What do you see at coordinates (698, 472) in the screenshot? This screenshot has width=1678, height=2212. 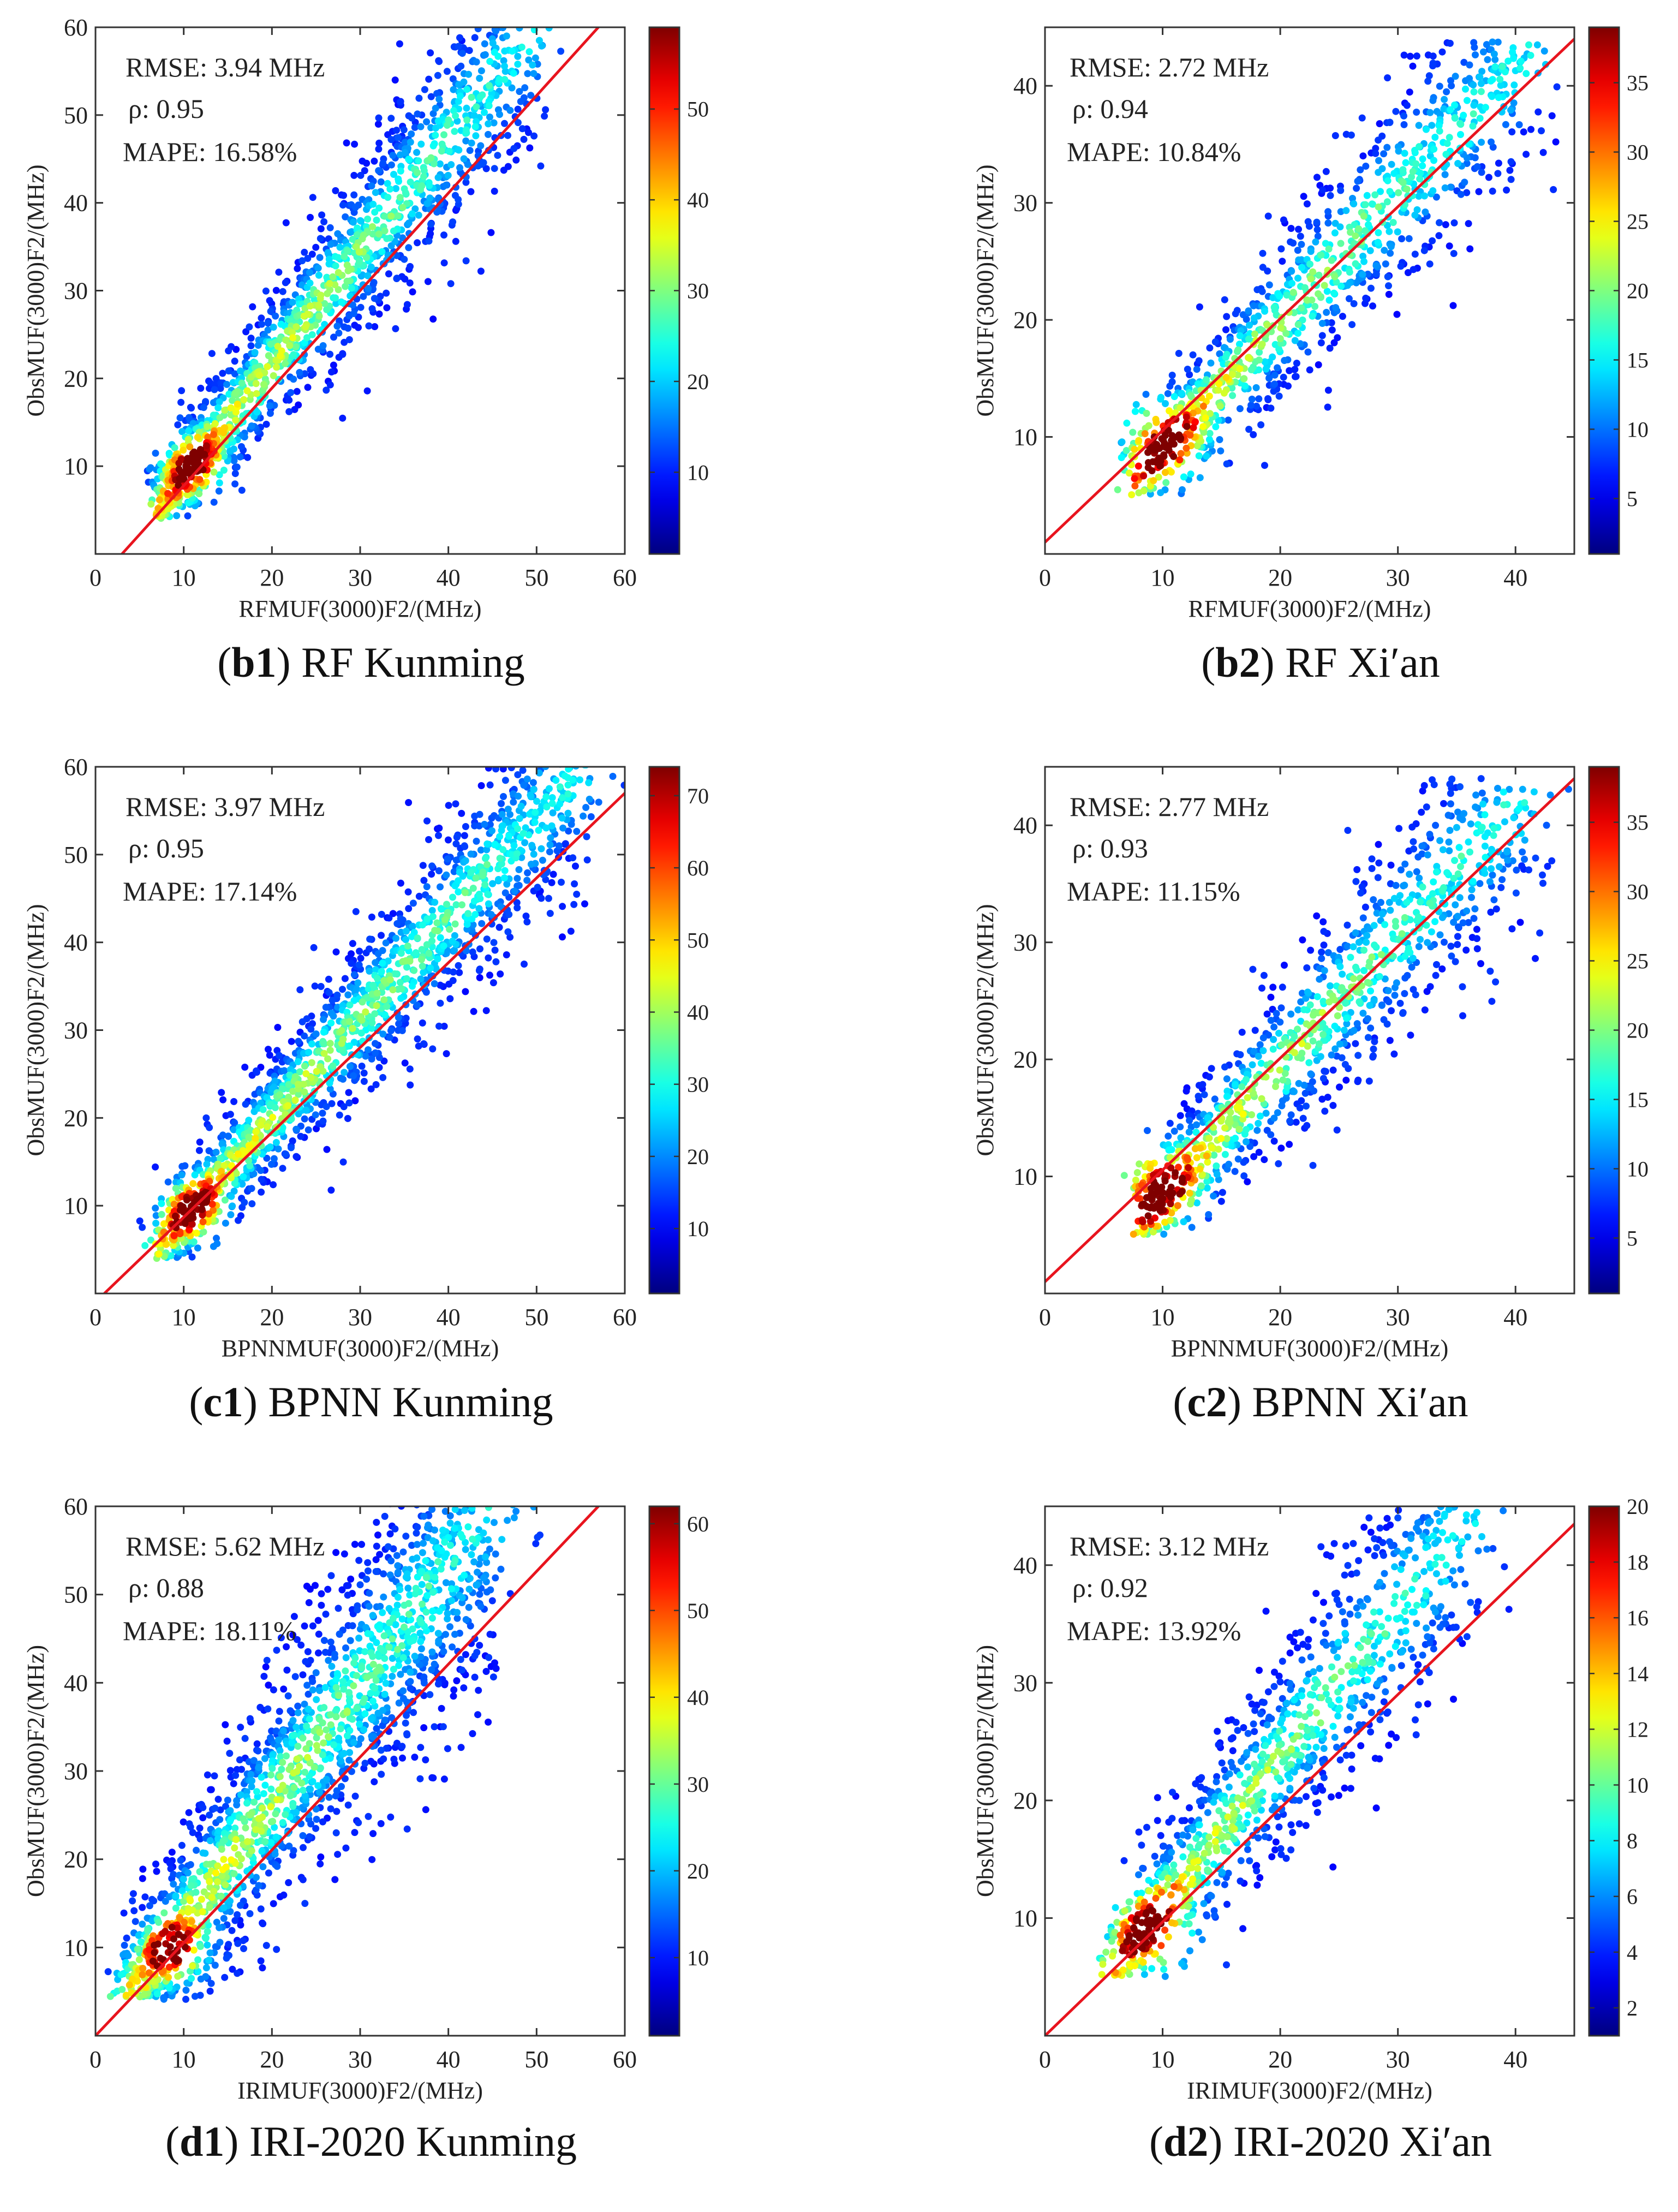 I see `colorbar-tick-label: 10` at bounding box center [698, 472].